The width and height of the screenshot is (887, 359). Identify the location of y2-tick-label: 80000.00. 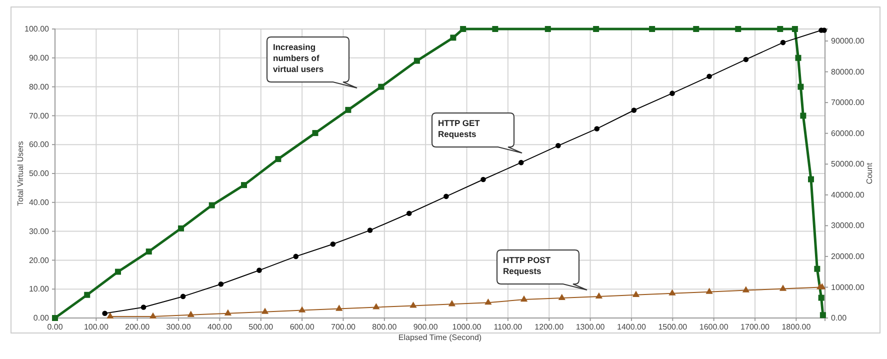
(848, 71).